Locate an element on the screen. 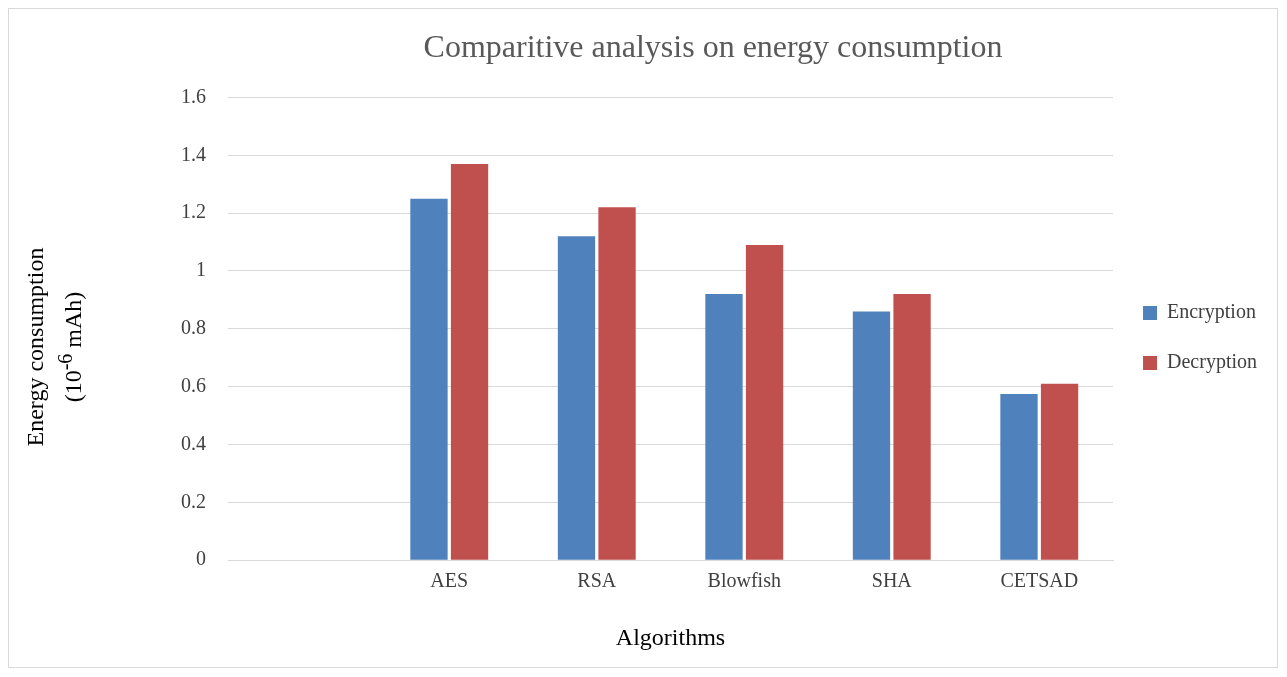  legend-label: Encryption is located at coordinates (1211, 312).